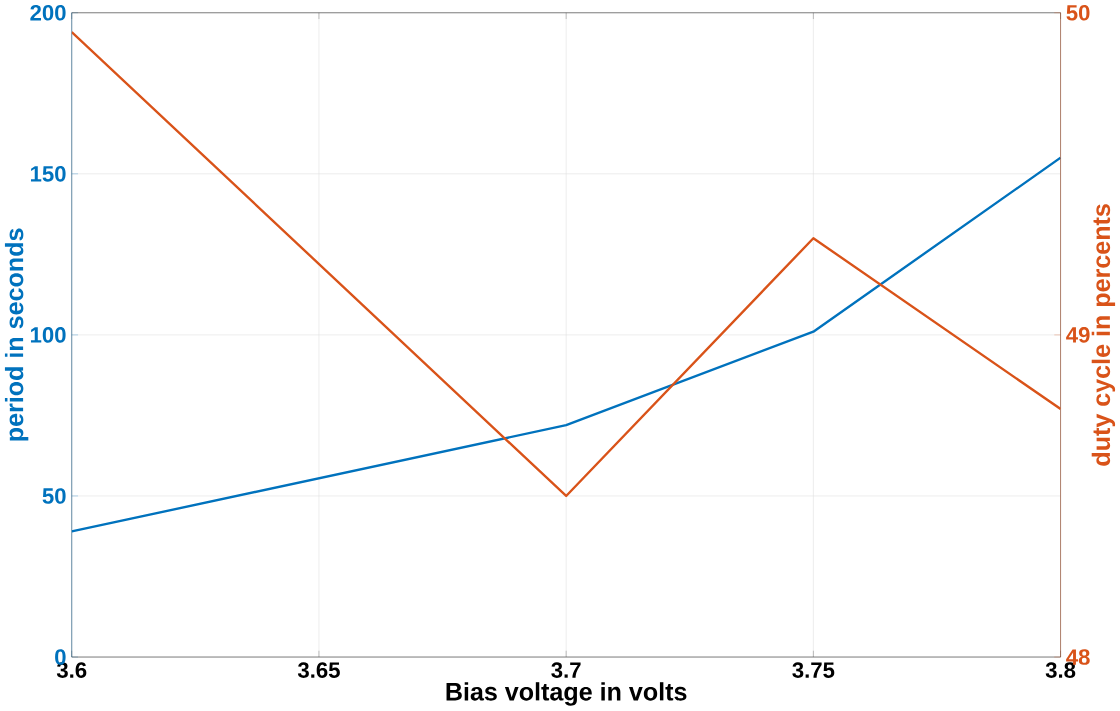  What do you see at coordinates (48, 174) in the screenshot?
I see `y-tick-label: 150` at bounding box center [48, 174].